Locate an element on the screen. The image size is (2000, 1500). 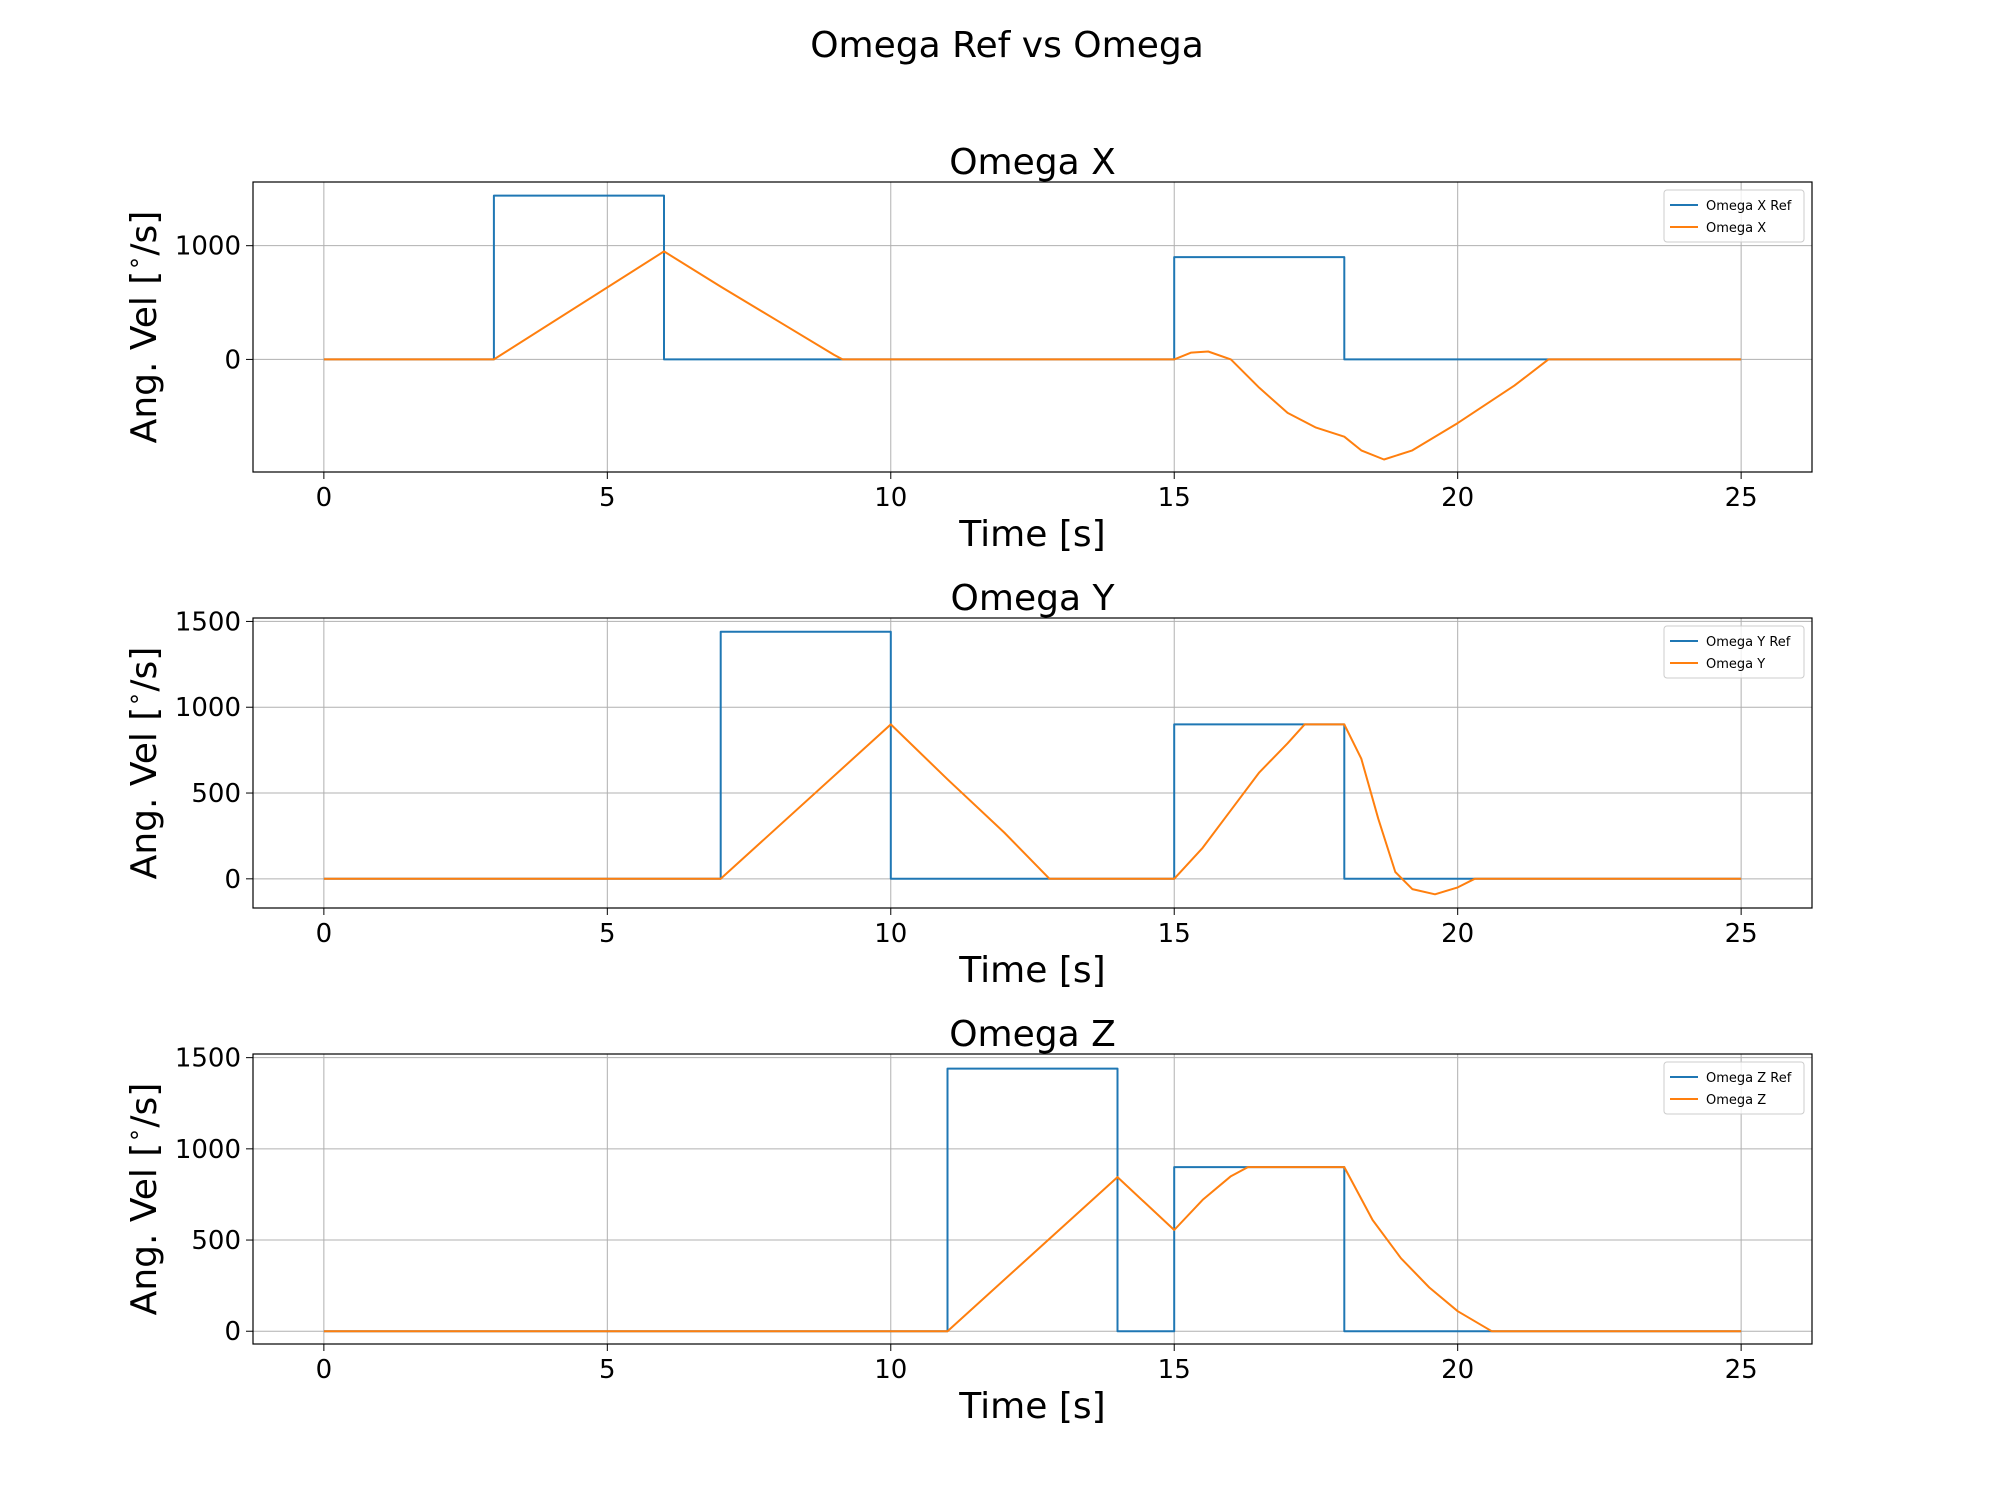
legend-entry: Omega Z Ref is located at coordinates (1749, 1078).